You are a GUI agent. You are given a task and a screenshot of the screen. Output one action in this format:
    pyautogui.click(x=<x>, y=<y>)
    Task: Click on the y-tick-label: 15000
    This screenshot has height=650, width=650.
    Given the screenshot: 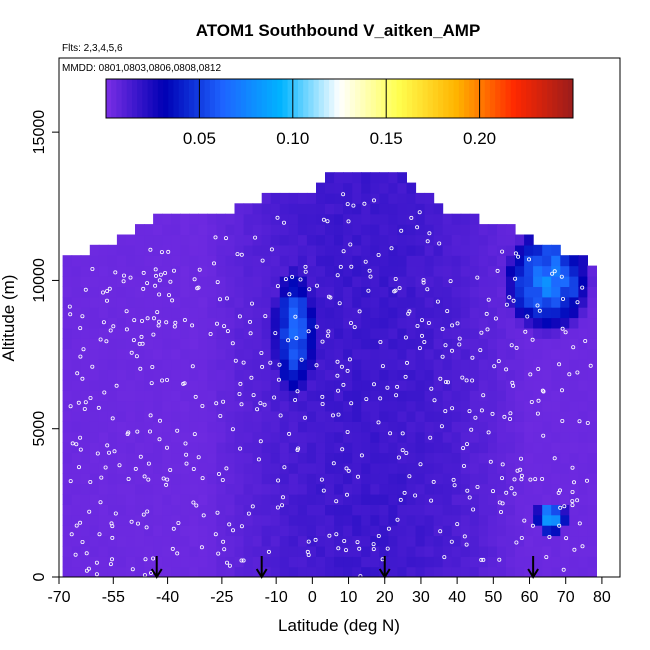 What is the action you would take?
    pyautogui.click(x=39, y=132)
    